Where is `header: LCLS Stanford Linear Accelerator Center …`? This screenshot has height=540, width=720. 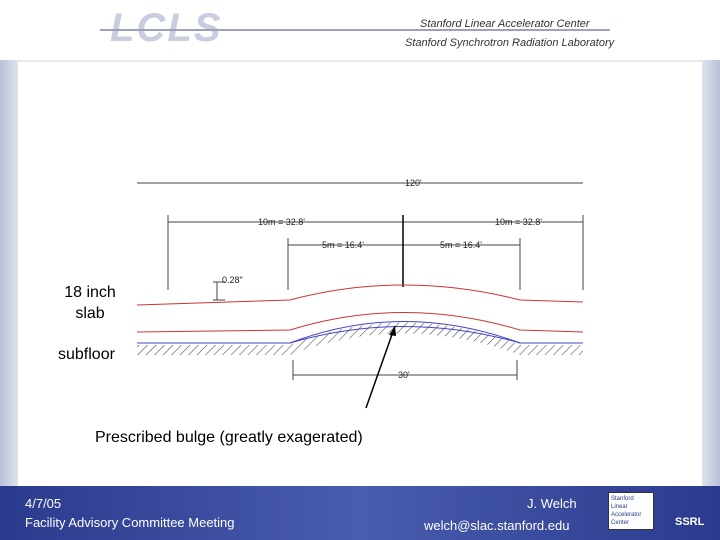 header: LCLS Stanford Linear Accelerator Center … is located at coordinates (360, 30).